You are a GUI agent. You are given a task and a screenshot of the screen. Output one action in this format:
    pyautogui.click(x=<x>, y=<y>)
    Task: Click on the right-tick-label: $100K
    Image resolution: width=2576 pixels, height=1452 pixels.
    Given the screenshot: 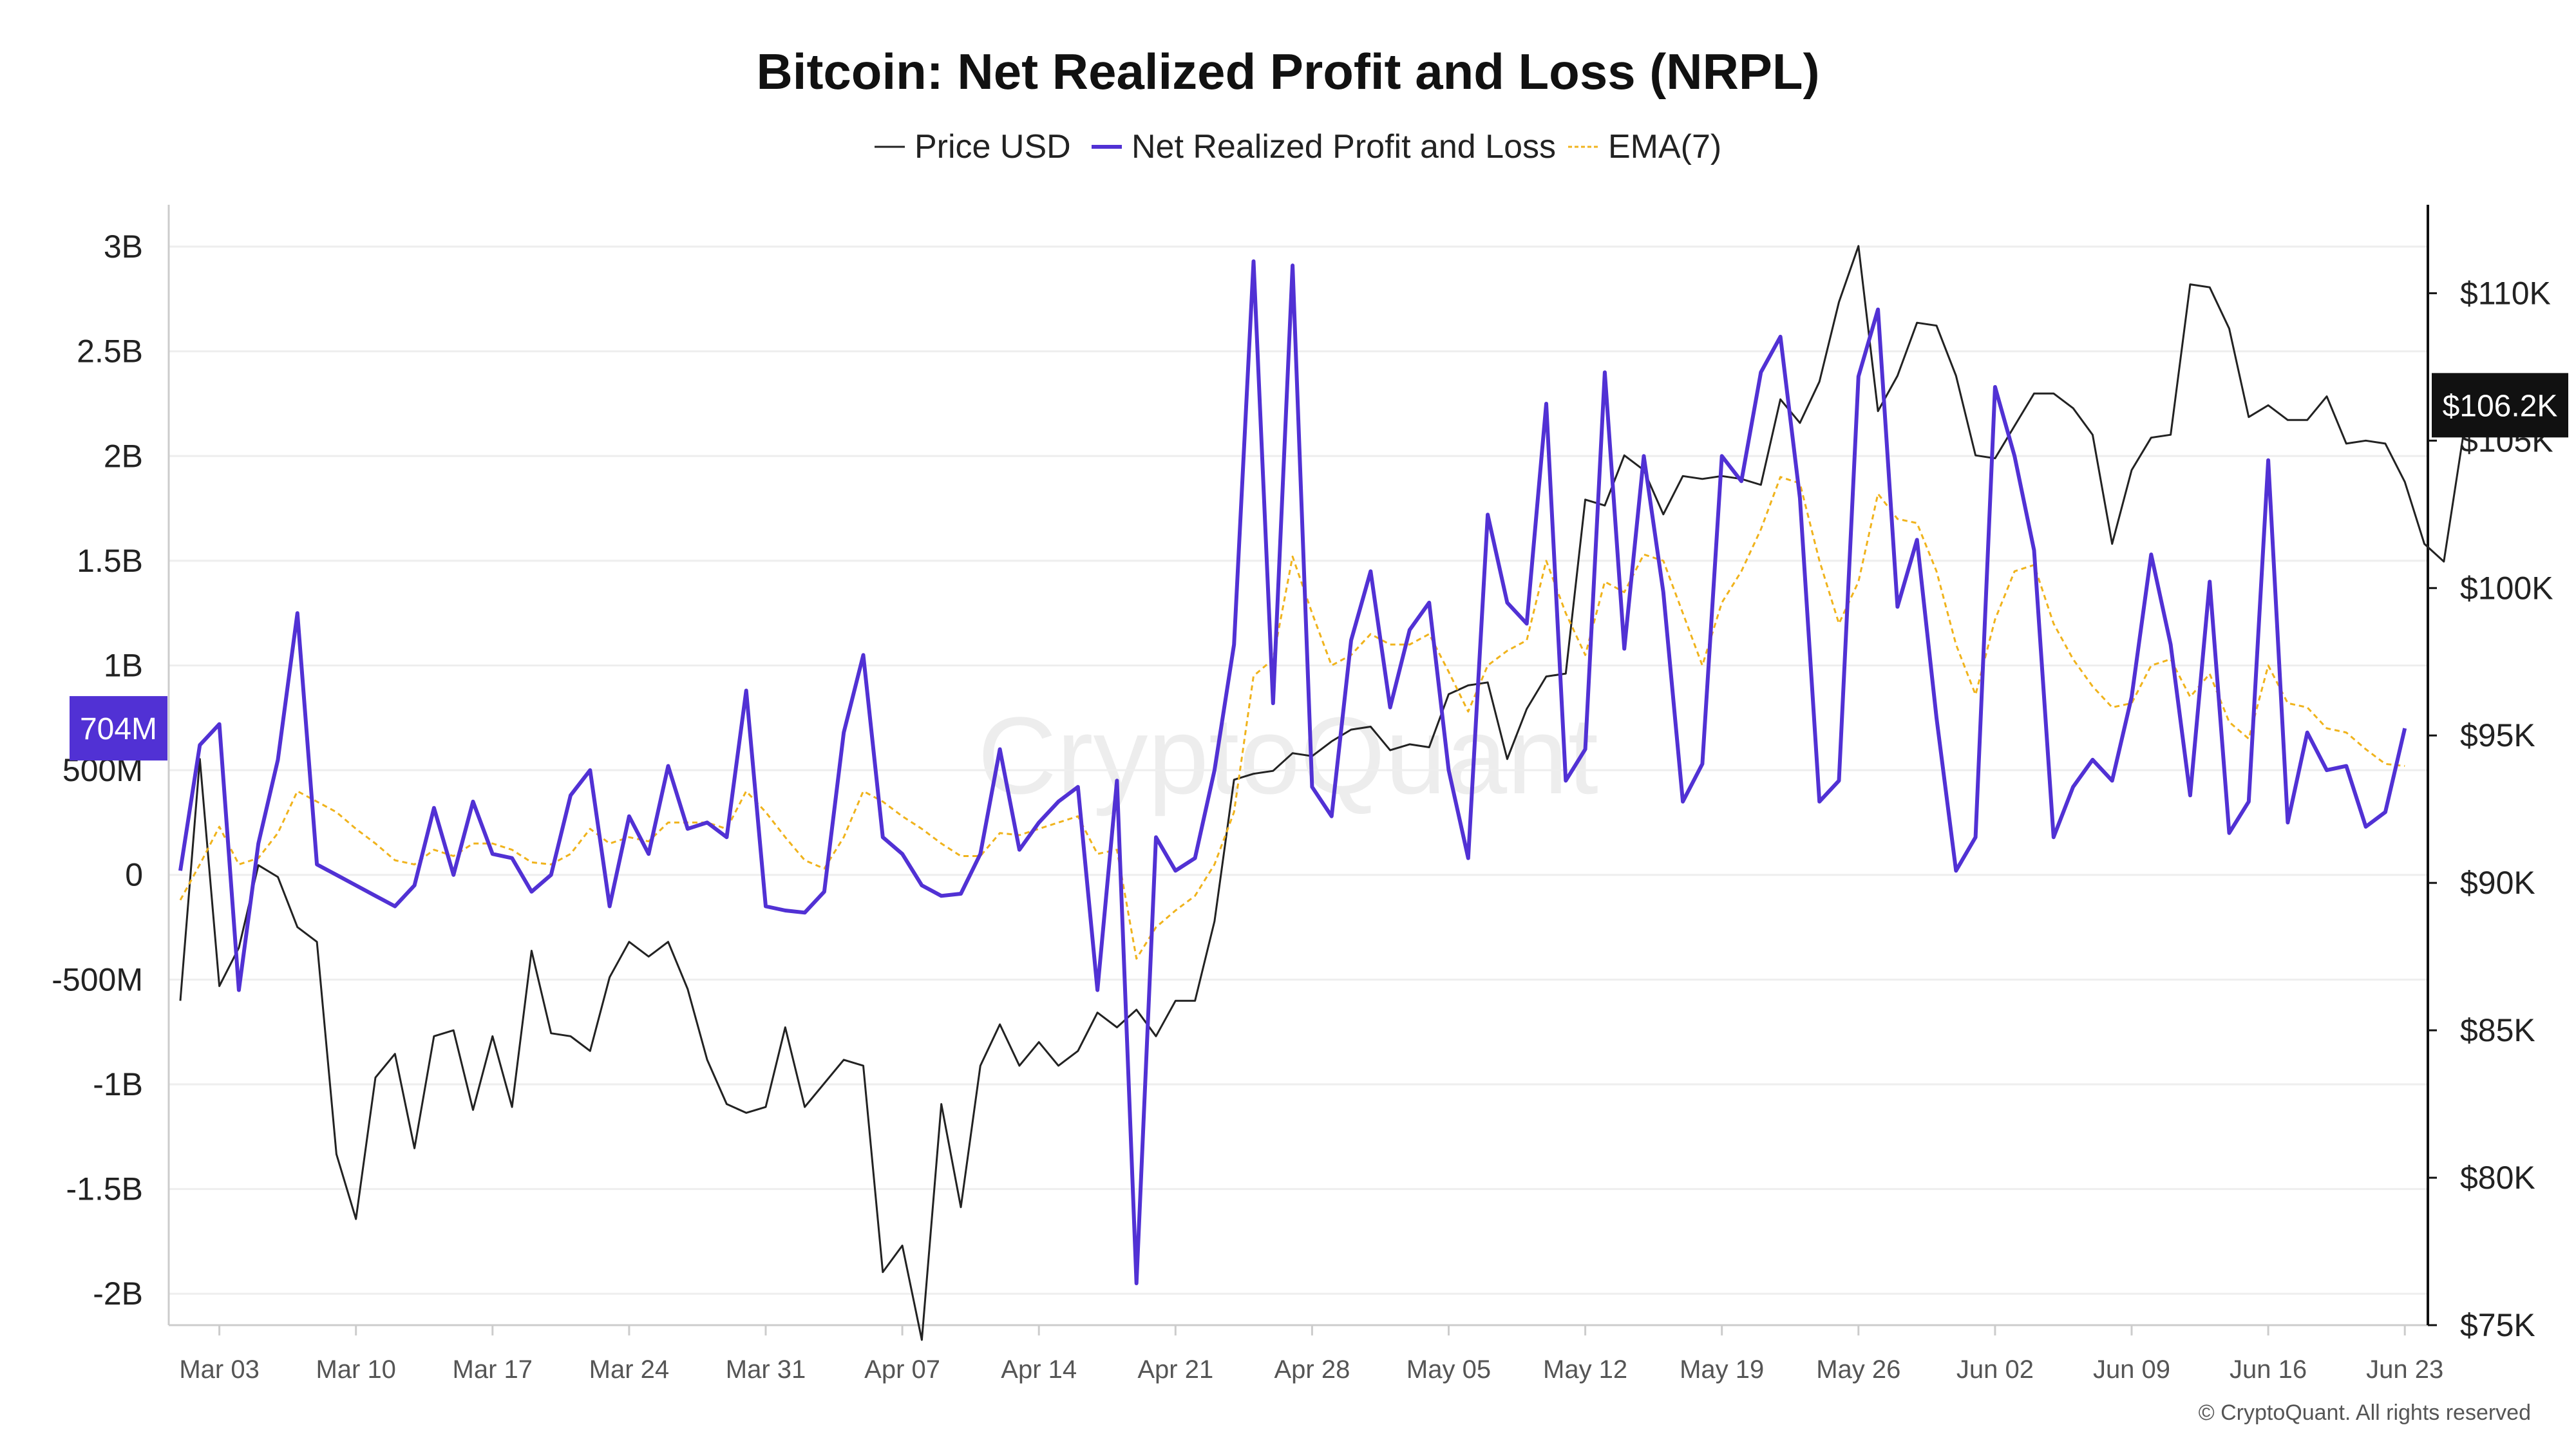 What is the action you would take?
    pyautogui.click(x=2506, y=588)
    